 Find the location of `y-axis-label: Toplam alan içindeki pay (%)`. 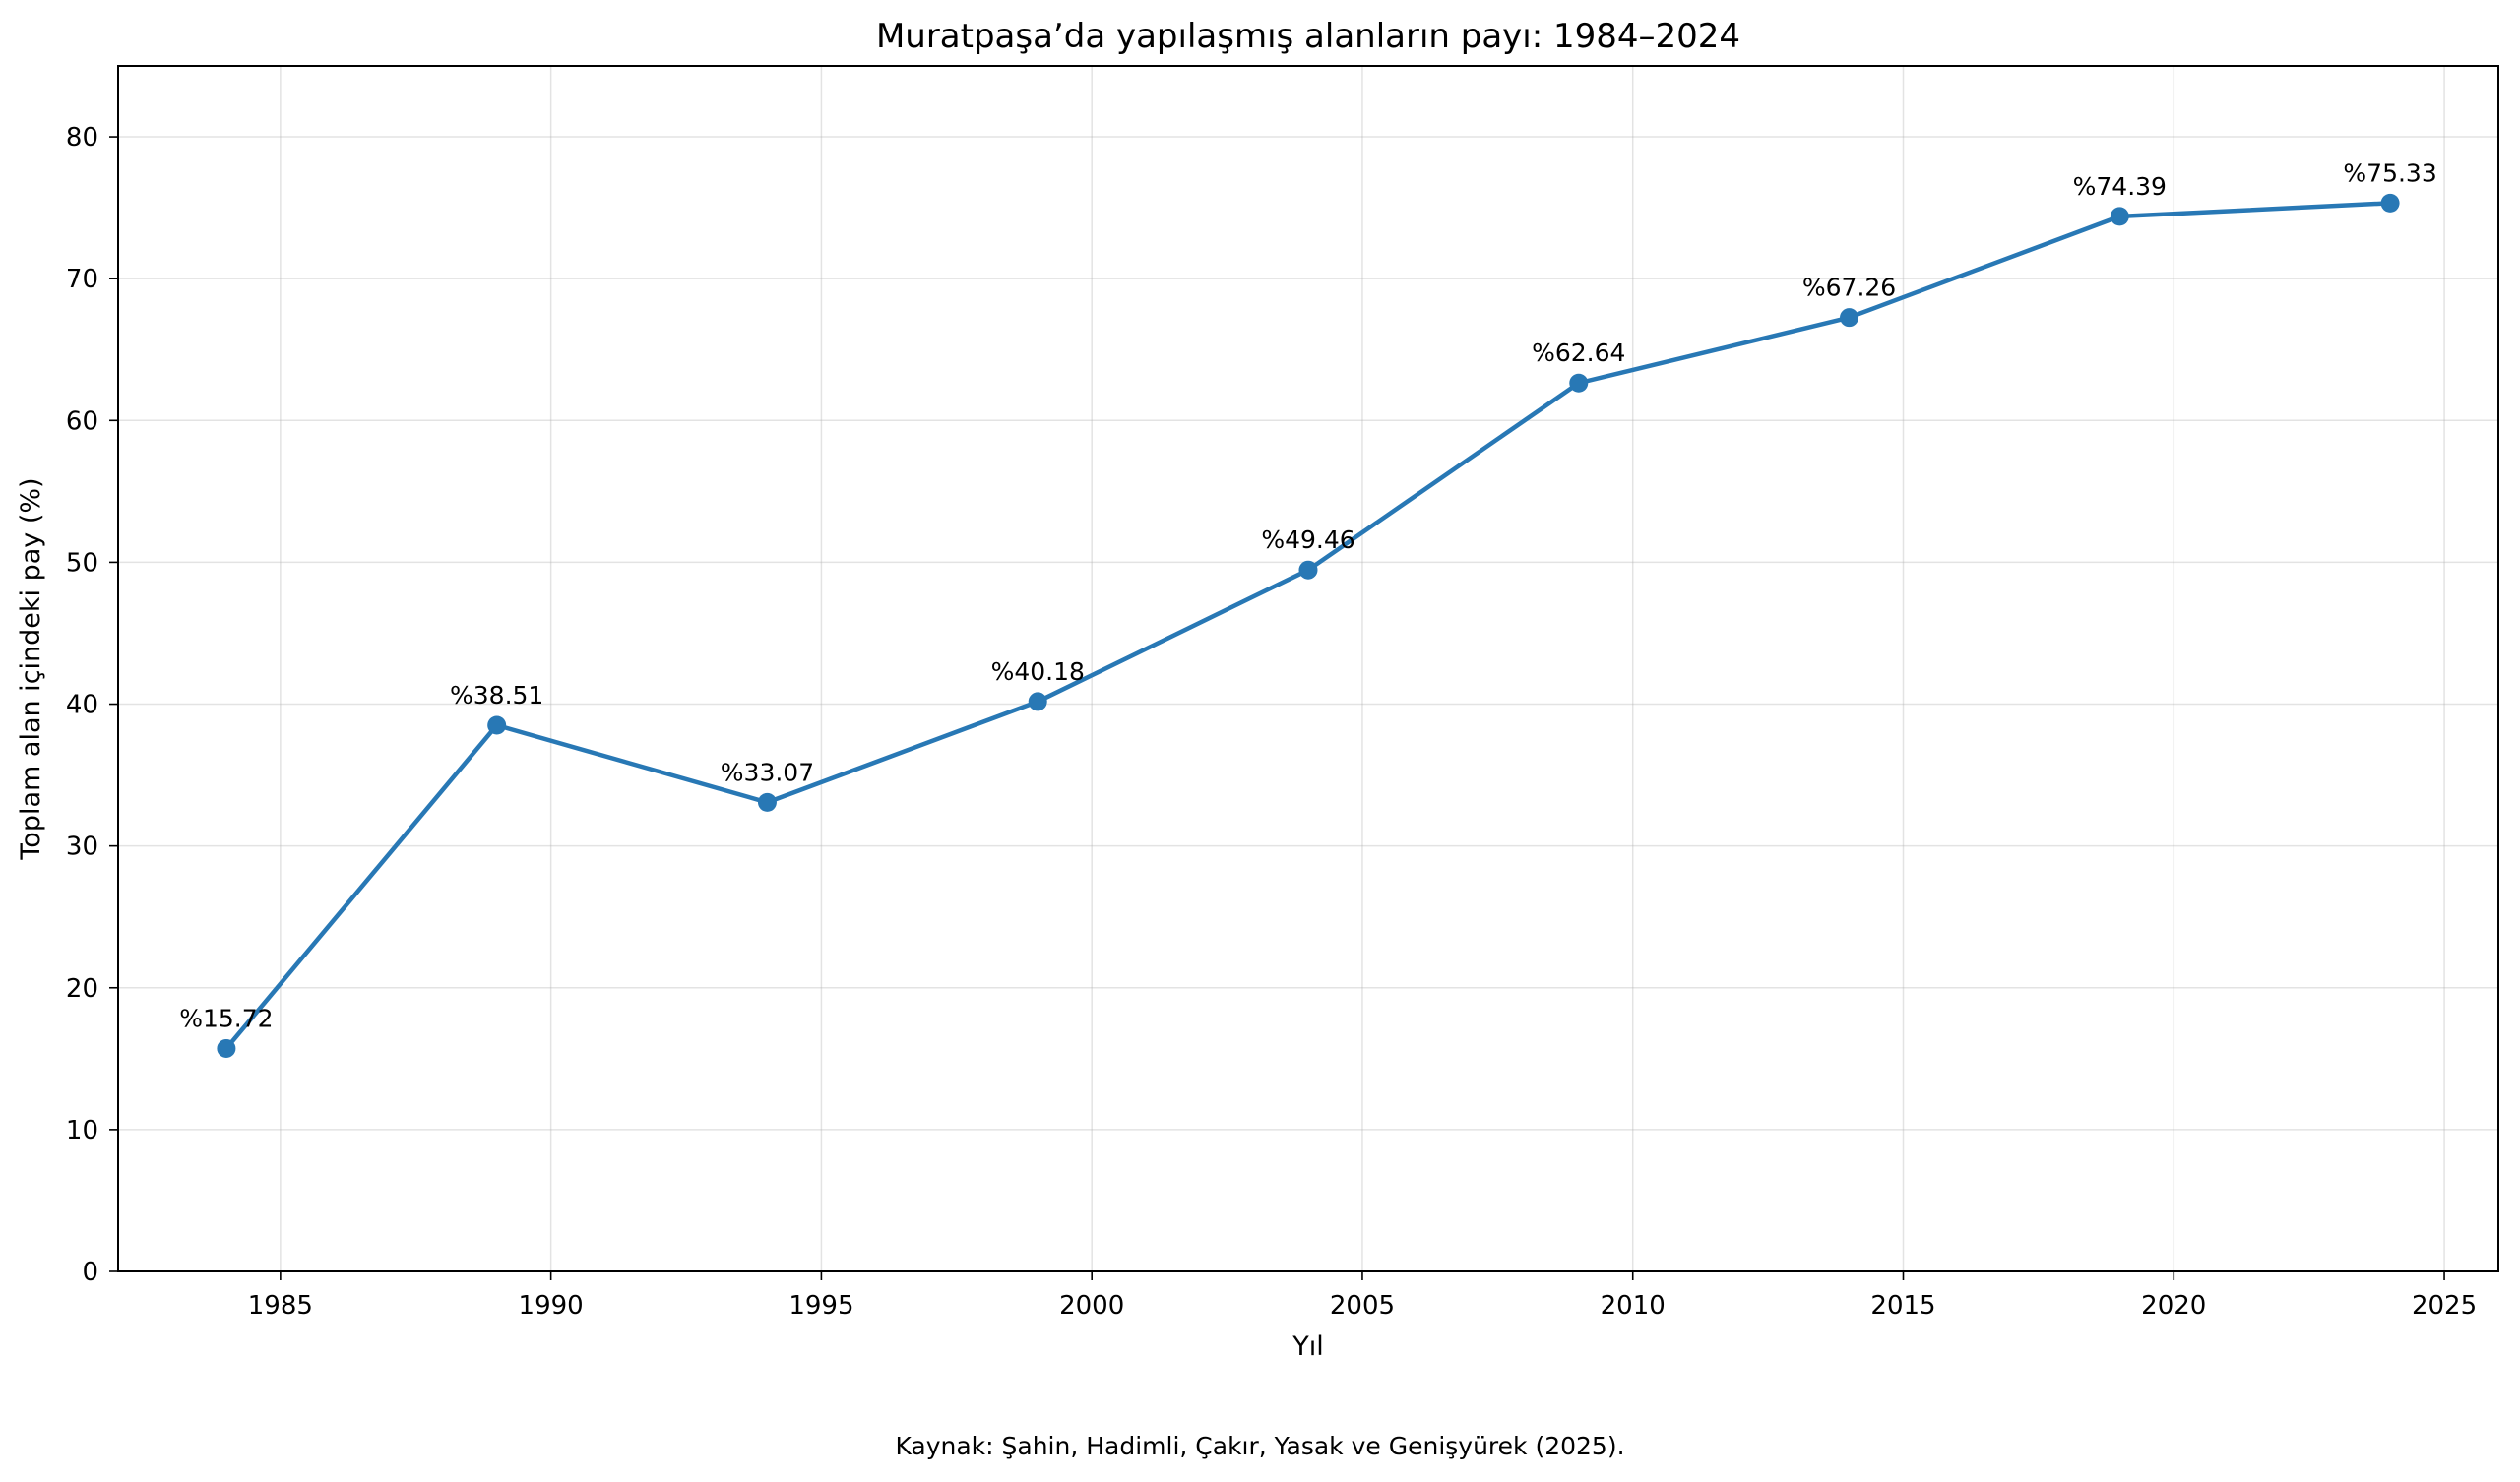

y-axis-label: Toplam alan içindeki pay (%) is located at coordinates (31, 668).